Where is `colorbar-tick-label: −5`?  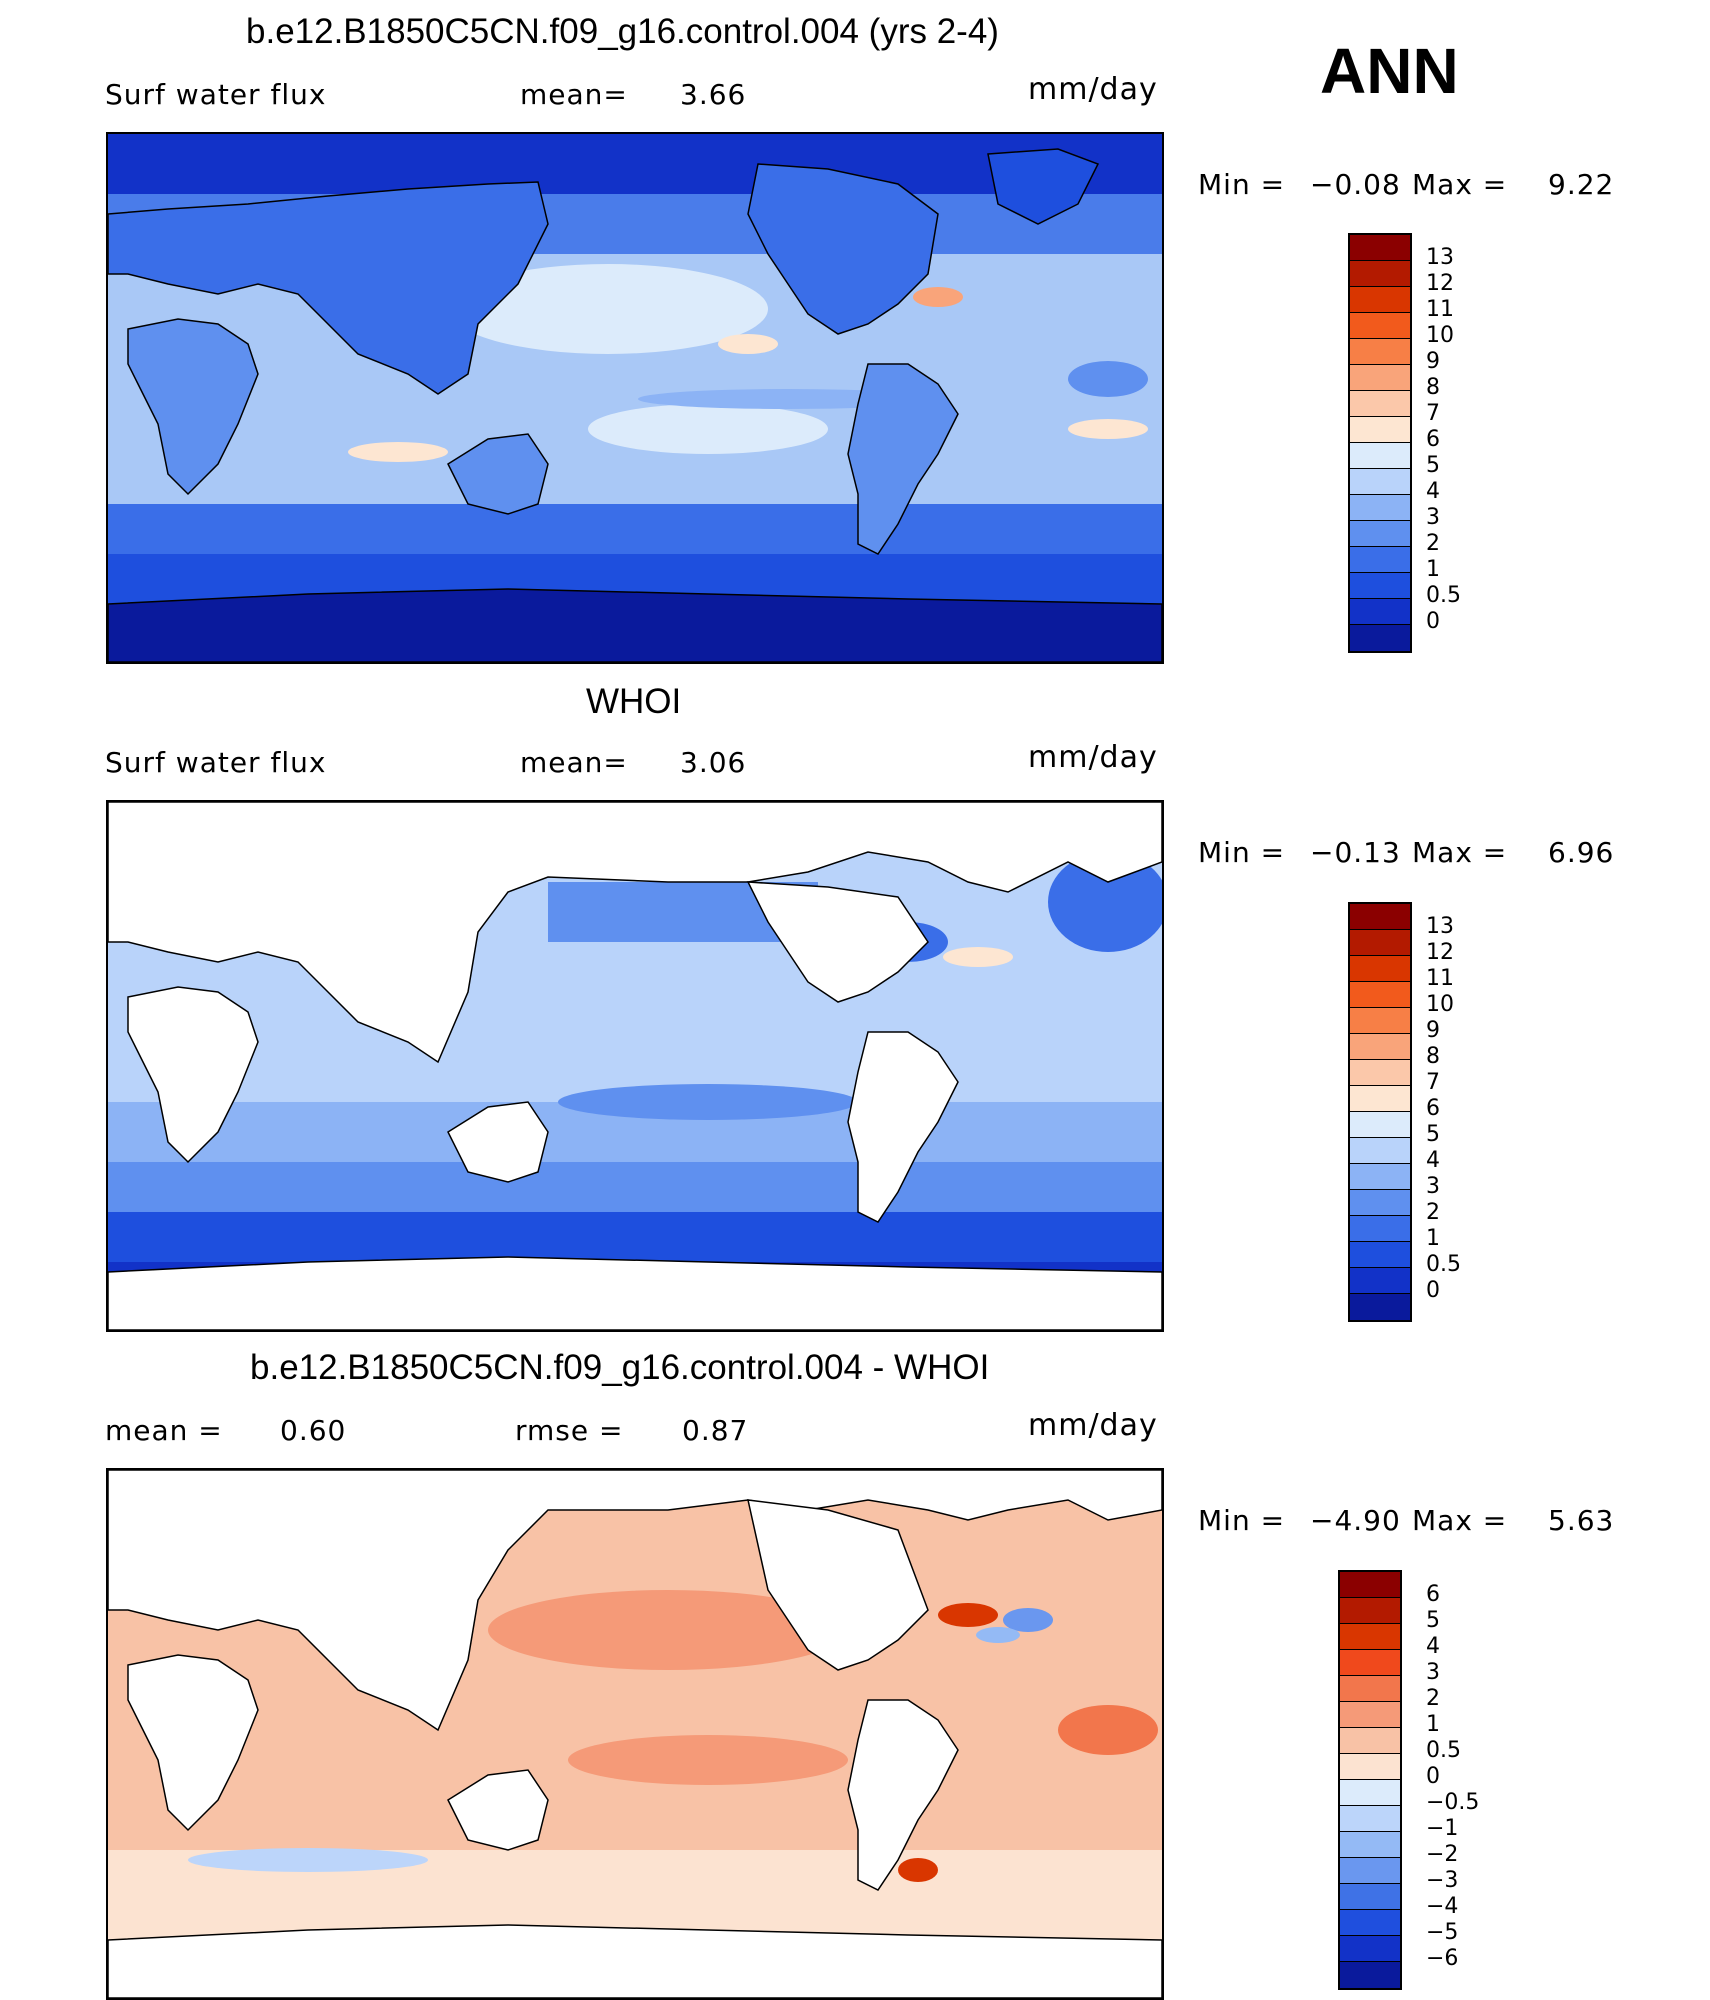
colorbar-tick-label: −5 is located at coordinates (1442, 1932).